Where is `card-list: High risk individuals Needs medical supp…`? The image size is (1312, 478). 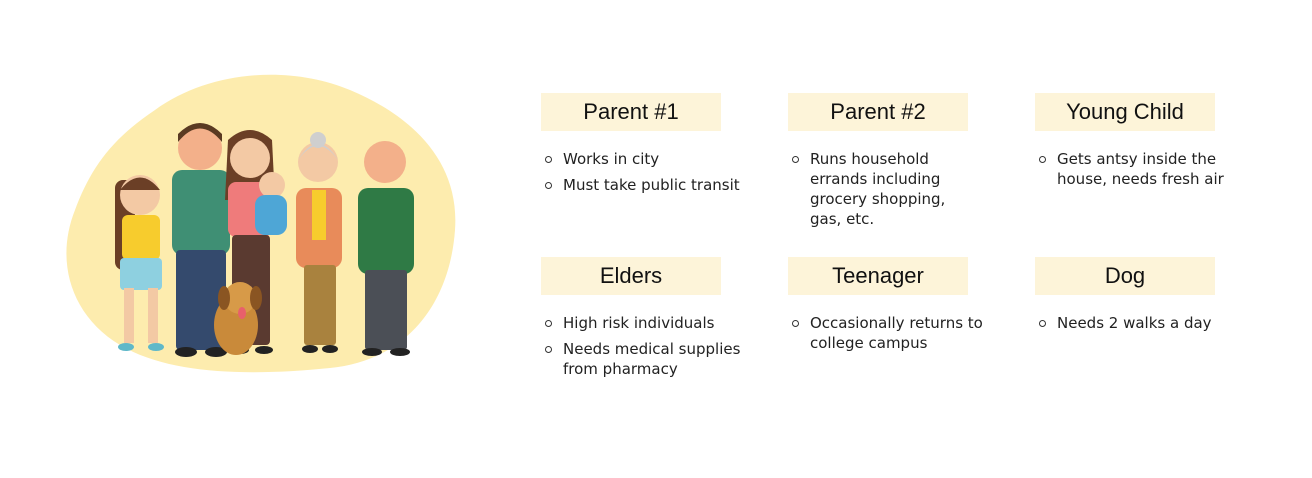 card-list: High risk individuals Needs medical supp… is located at coordinates (656, 346).